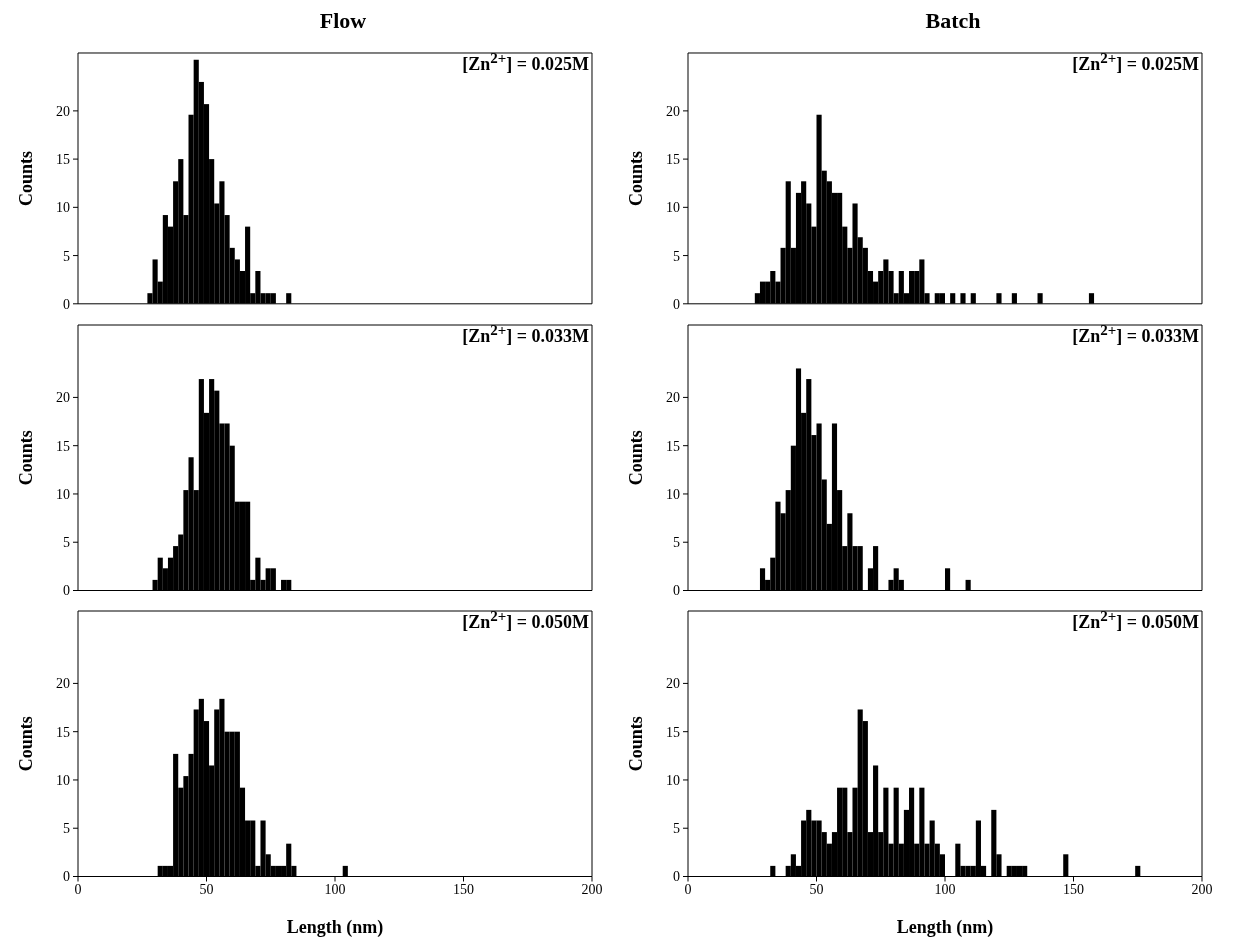 This screenshot has height=938, width=1238. Describe the element at coordinates (343, 21) in the screenshot. I see `chart-title: Flow` at that location.